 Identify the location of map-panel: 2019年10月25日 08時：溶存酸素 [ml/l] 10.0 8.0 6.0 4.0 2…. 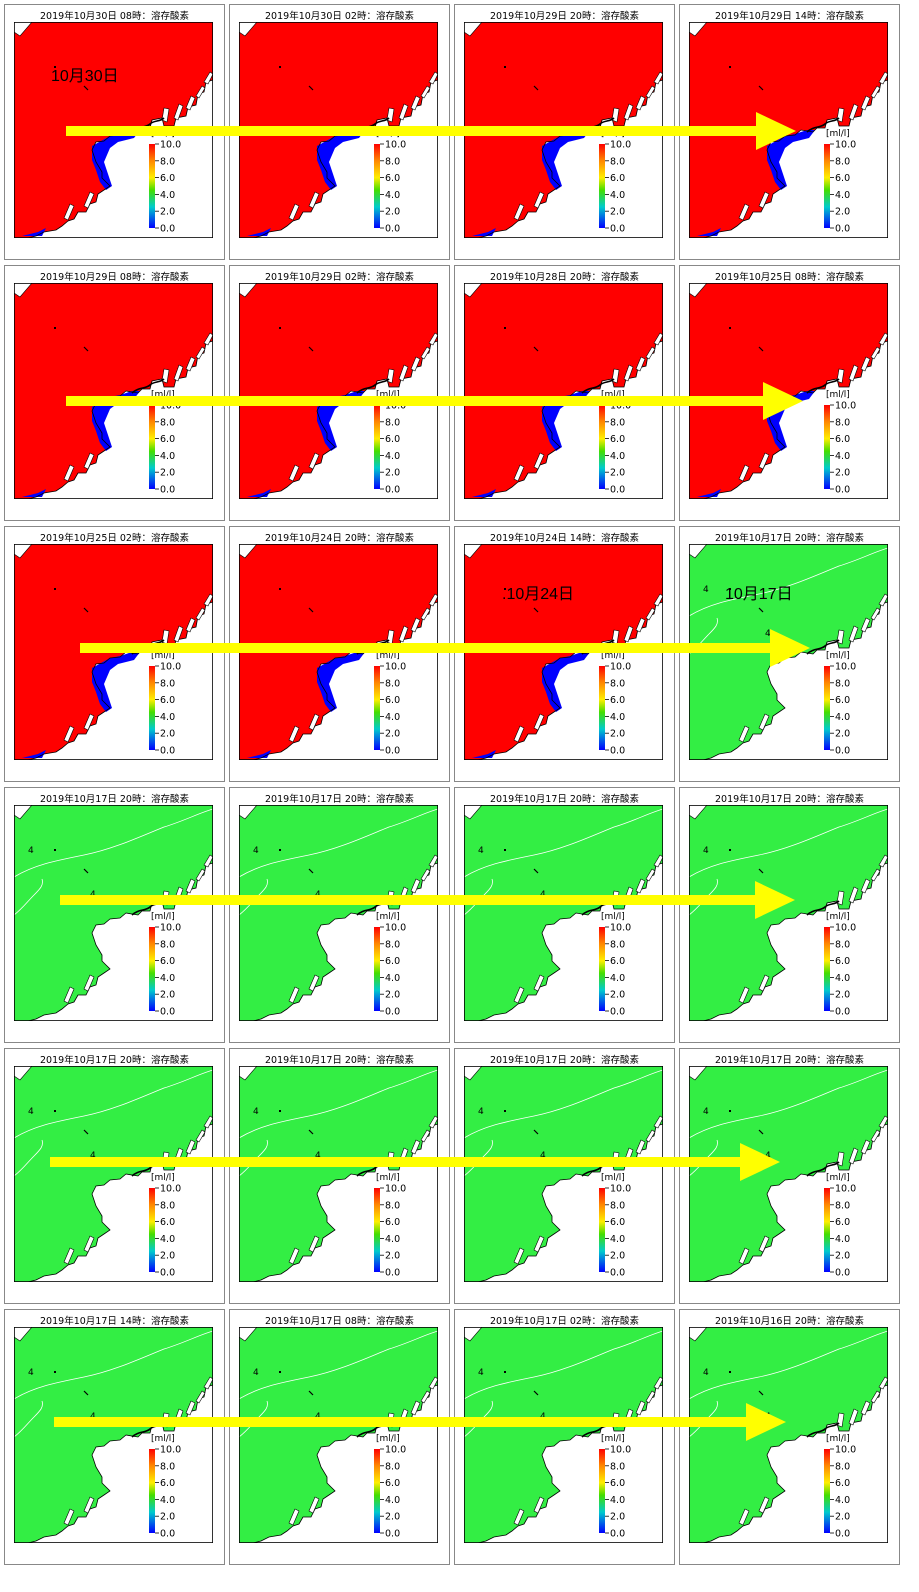
(789, 393).